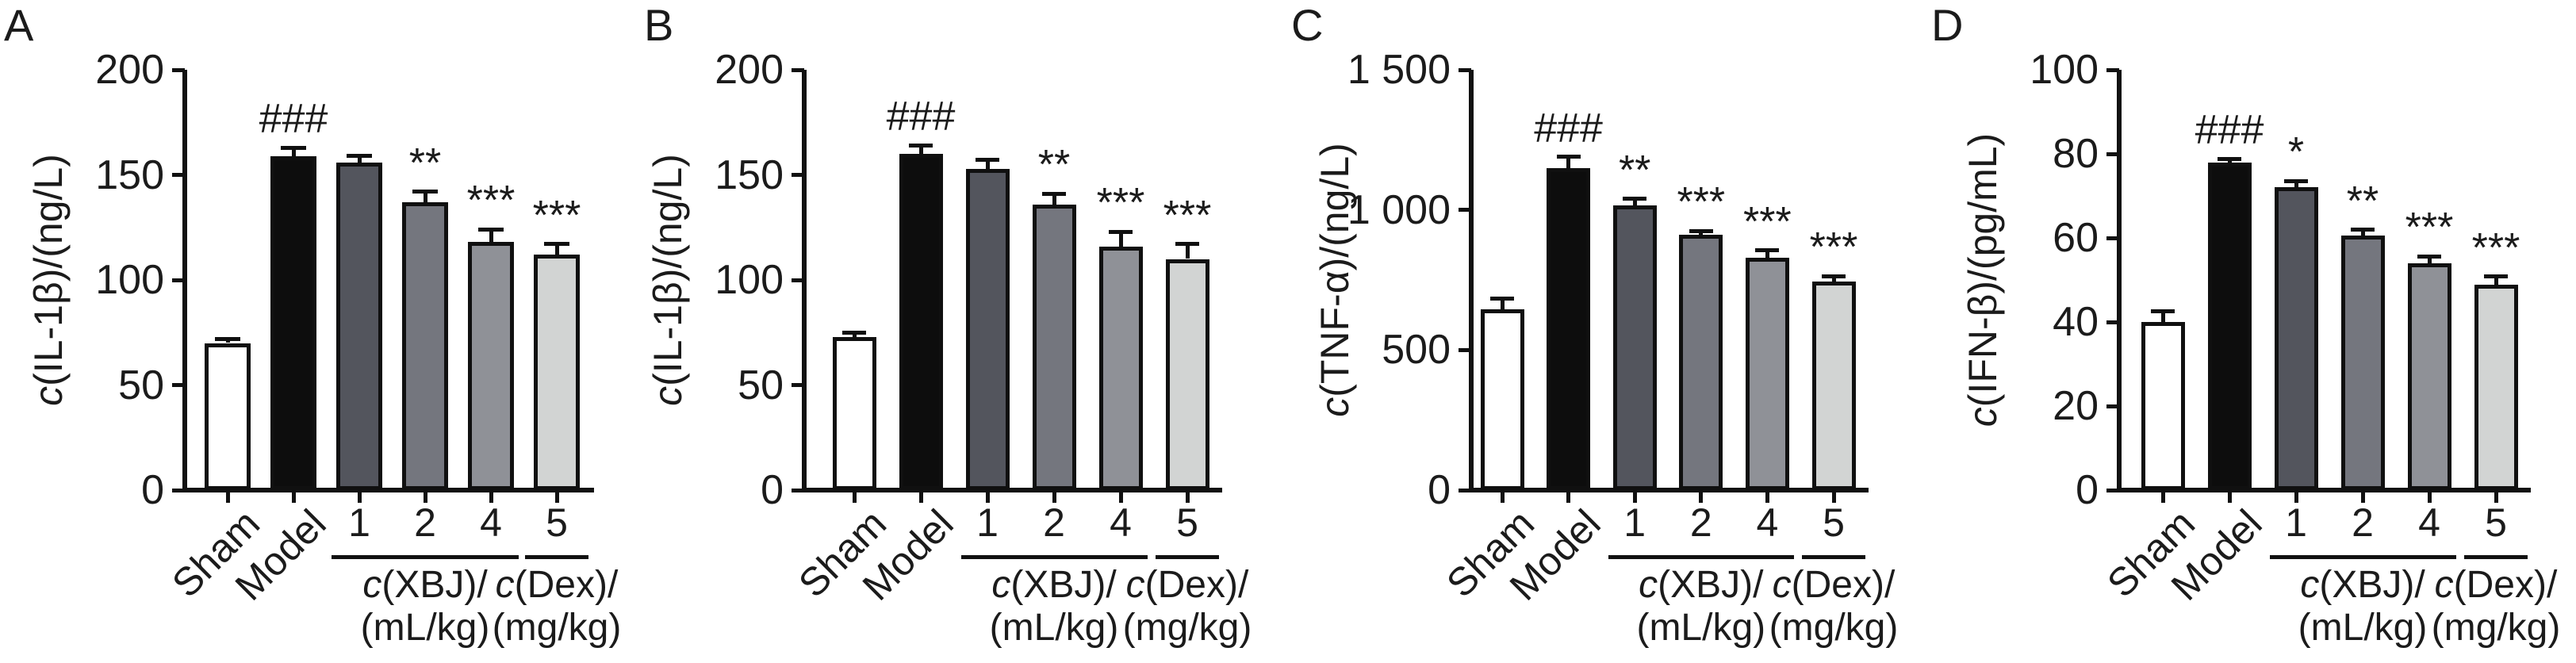 Image resolution: width=2576 pixels, height=663 pixels. Describe the element at coordinates (2229, 326) in the screenshot. I see `bar-model` at that location.